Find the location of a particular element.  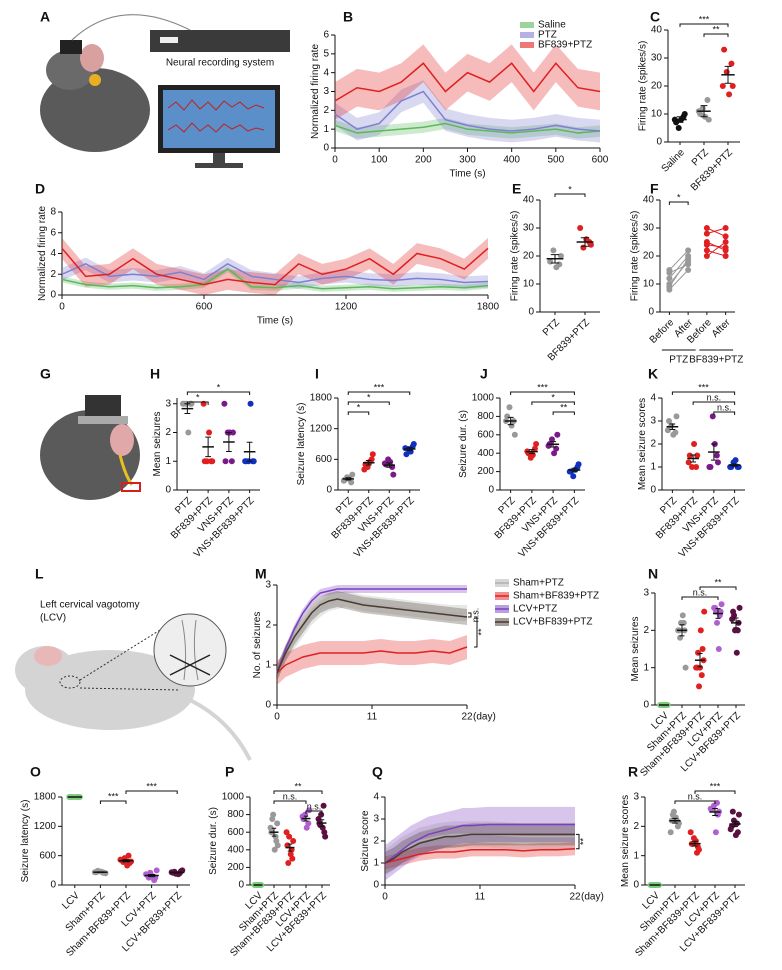

x-tick-label: 11 is located at coordinates (480, 897).